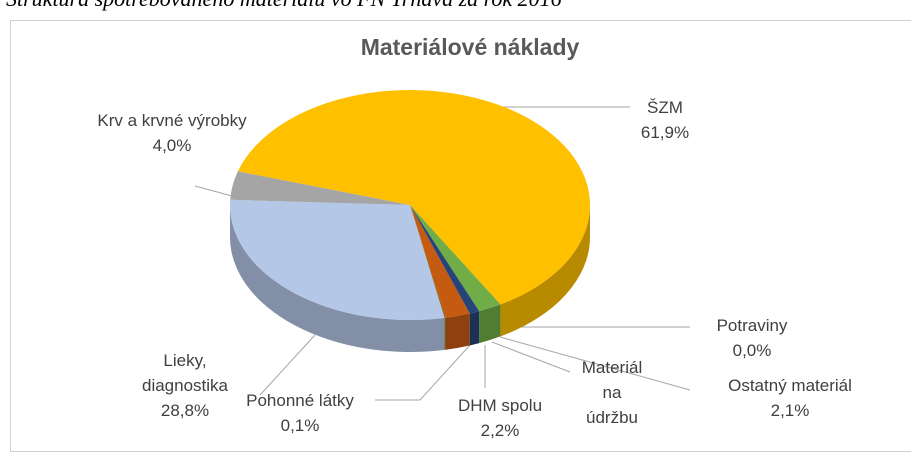 The image size is (911, 452). I want to click on data-label: Ostatný materiál 2,1%, so click(790, 398).